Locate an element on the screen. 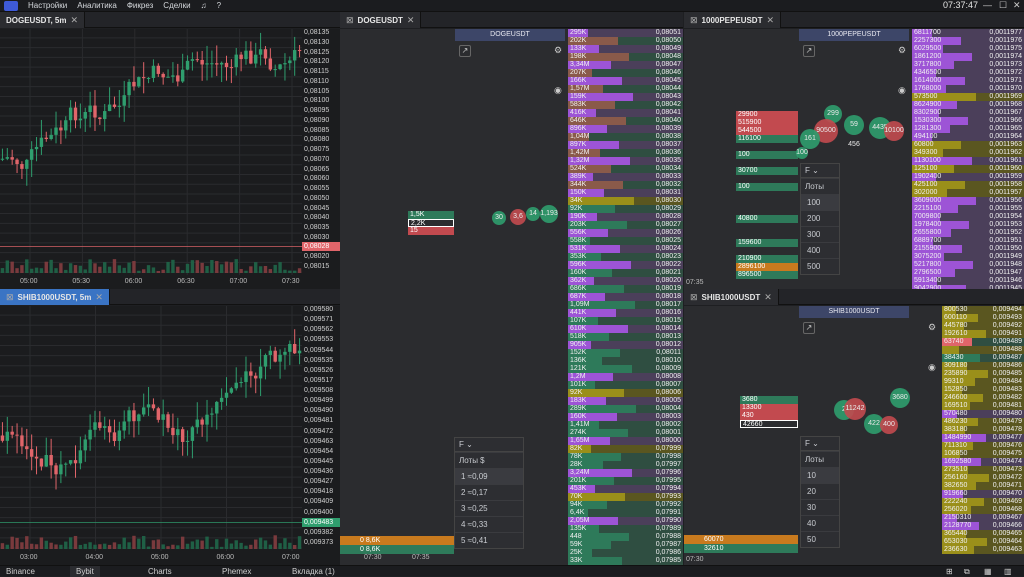 The width and height of the screenshot is (1024, 577). order-book-row: 2,05M 0,07990 is located at coordinates (625, 521).